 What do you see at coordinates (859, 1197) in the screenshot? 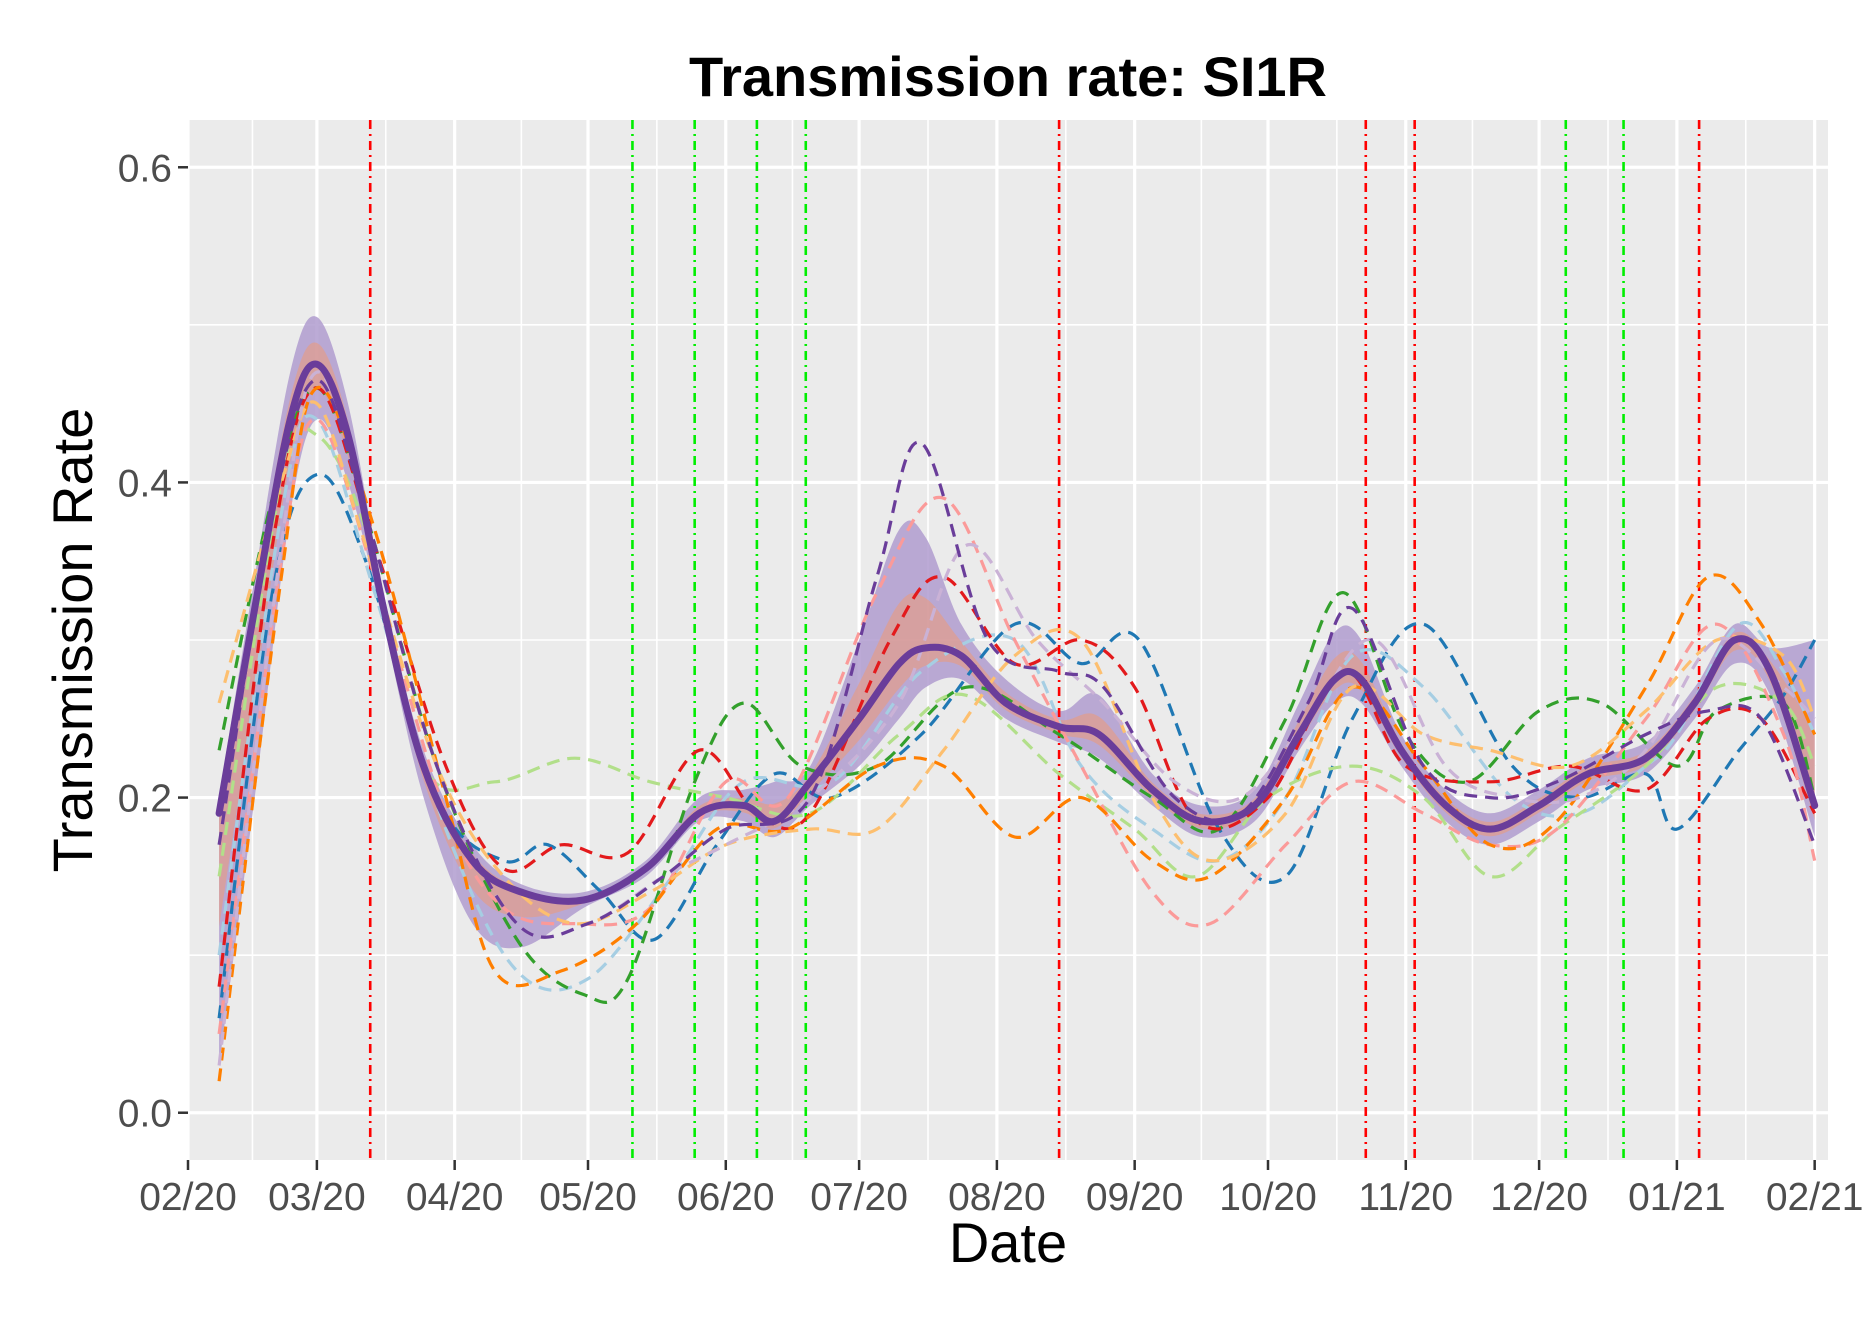
I see `x-tick-label: 07/20` at bounding box center [859, 1197].